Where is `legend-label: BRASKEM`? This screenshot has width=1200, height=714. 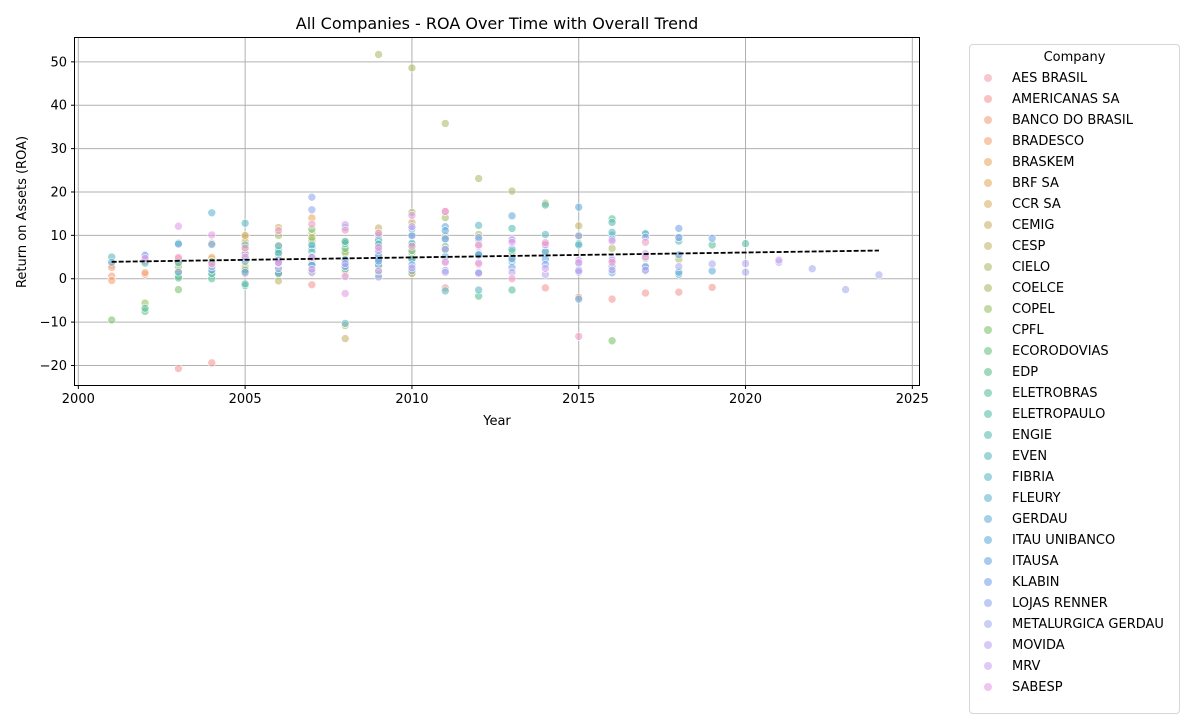 legend-label: BRASKEM is located at coordinates (1043, 162).